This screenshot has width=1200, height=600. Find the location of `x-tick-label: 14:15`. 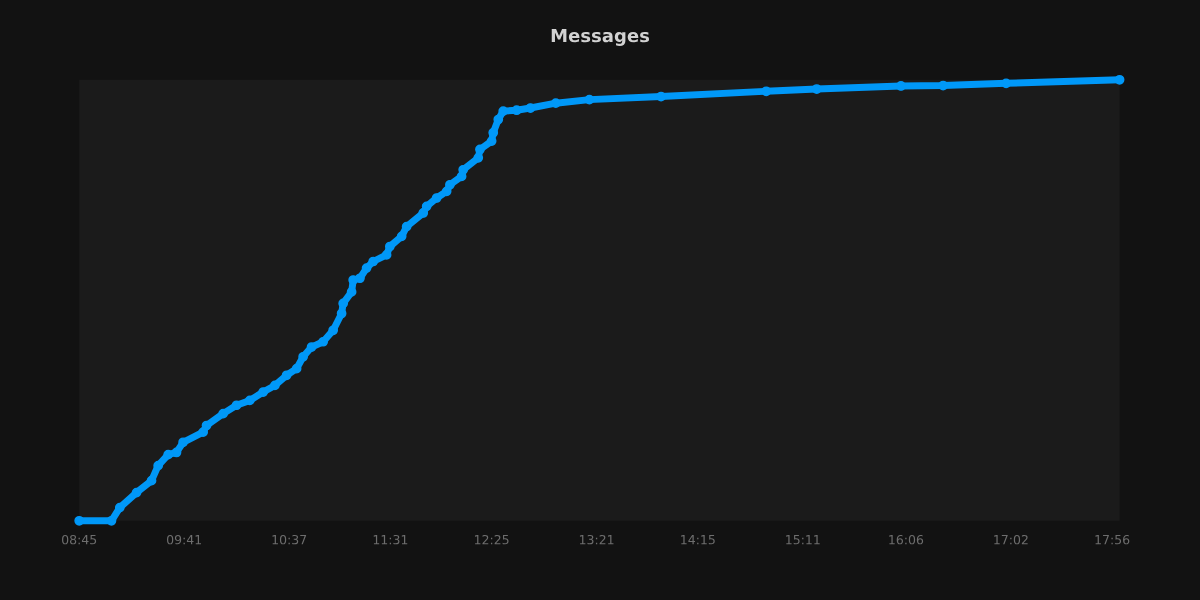

x-tick-label: 14:15 is located at coordinates (698, 540).